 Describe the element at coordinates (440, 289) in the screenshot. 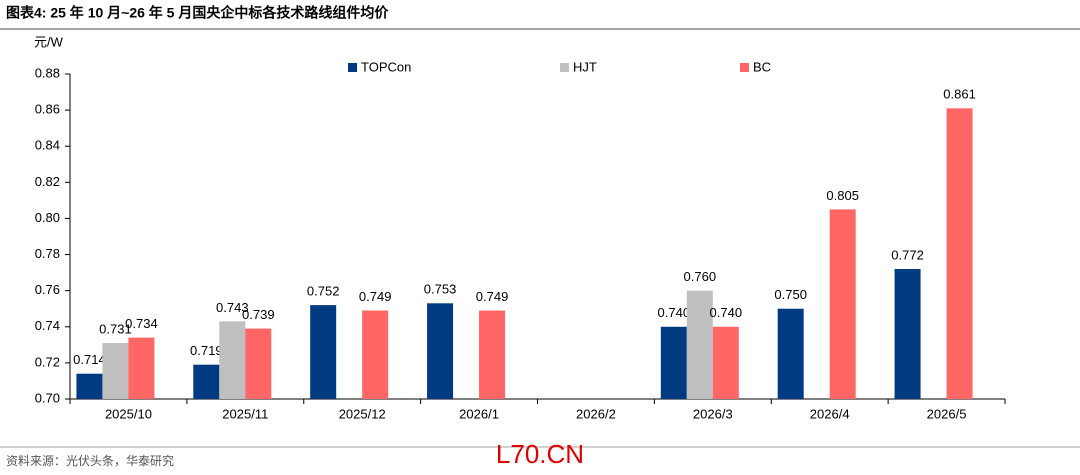

I see `value-label: 0.753` at that location.